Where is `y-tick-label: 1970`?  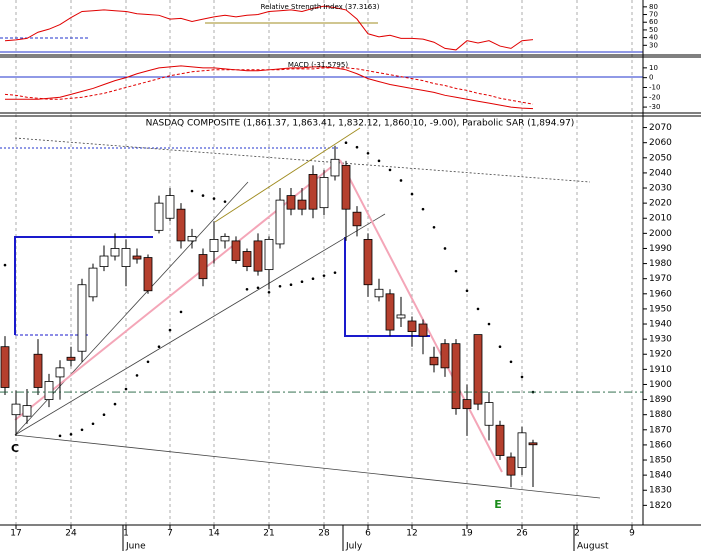
y-tick-label: 1970 is located at coordinates (660, 279).